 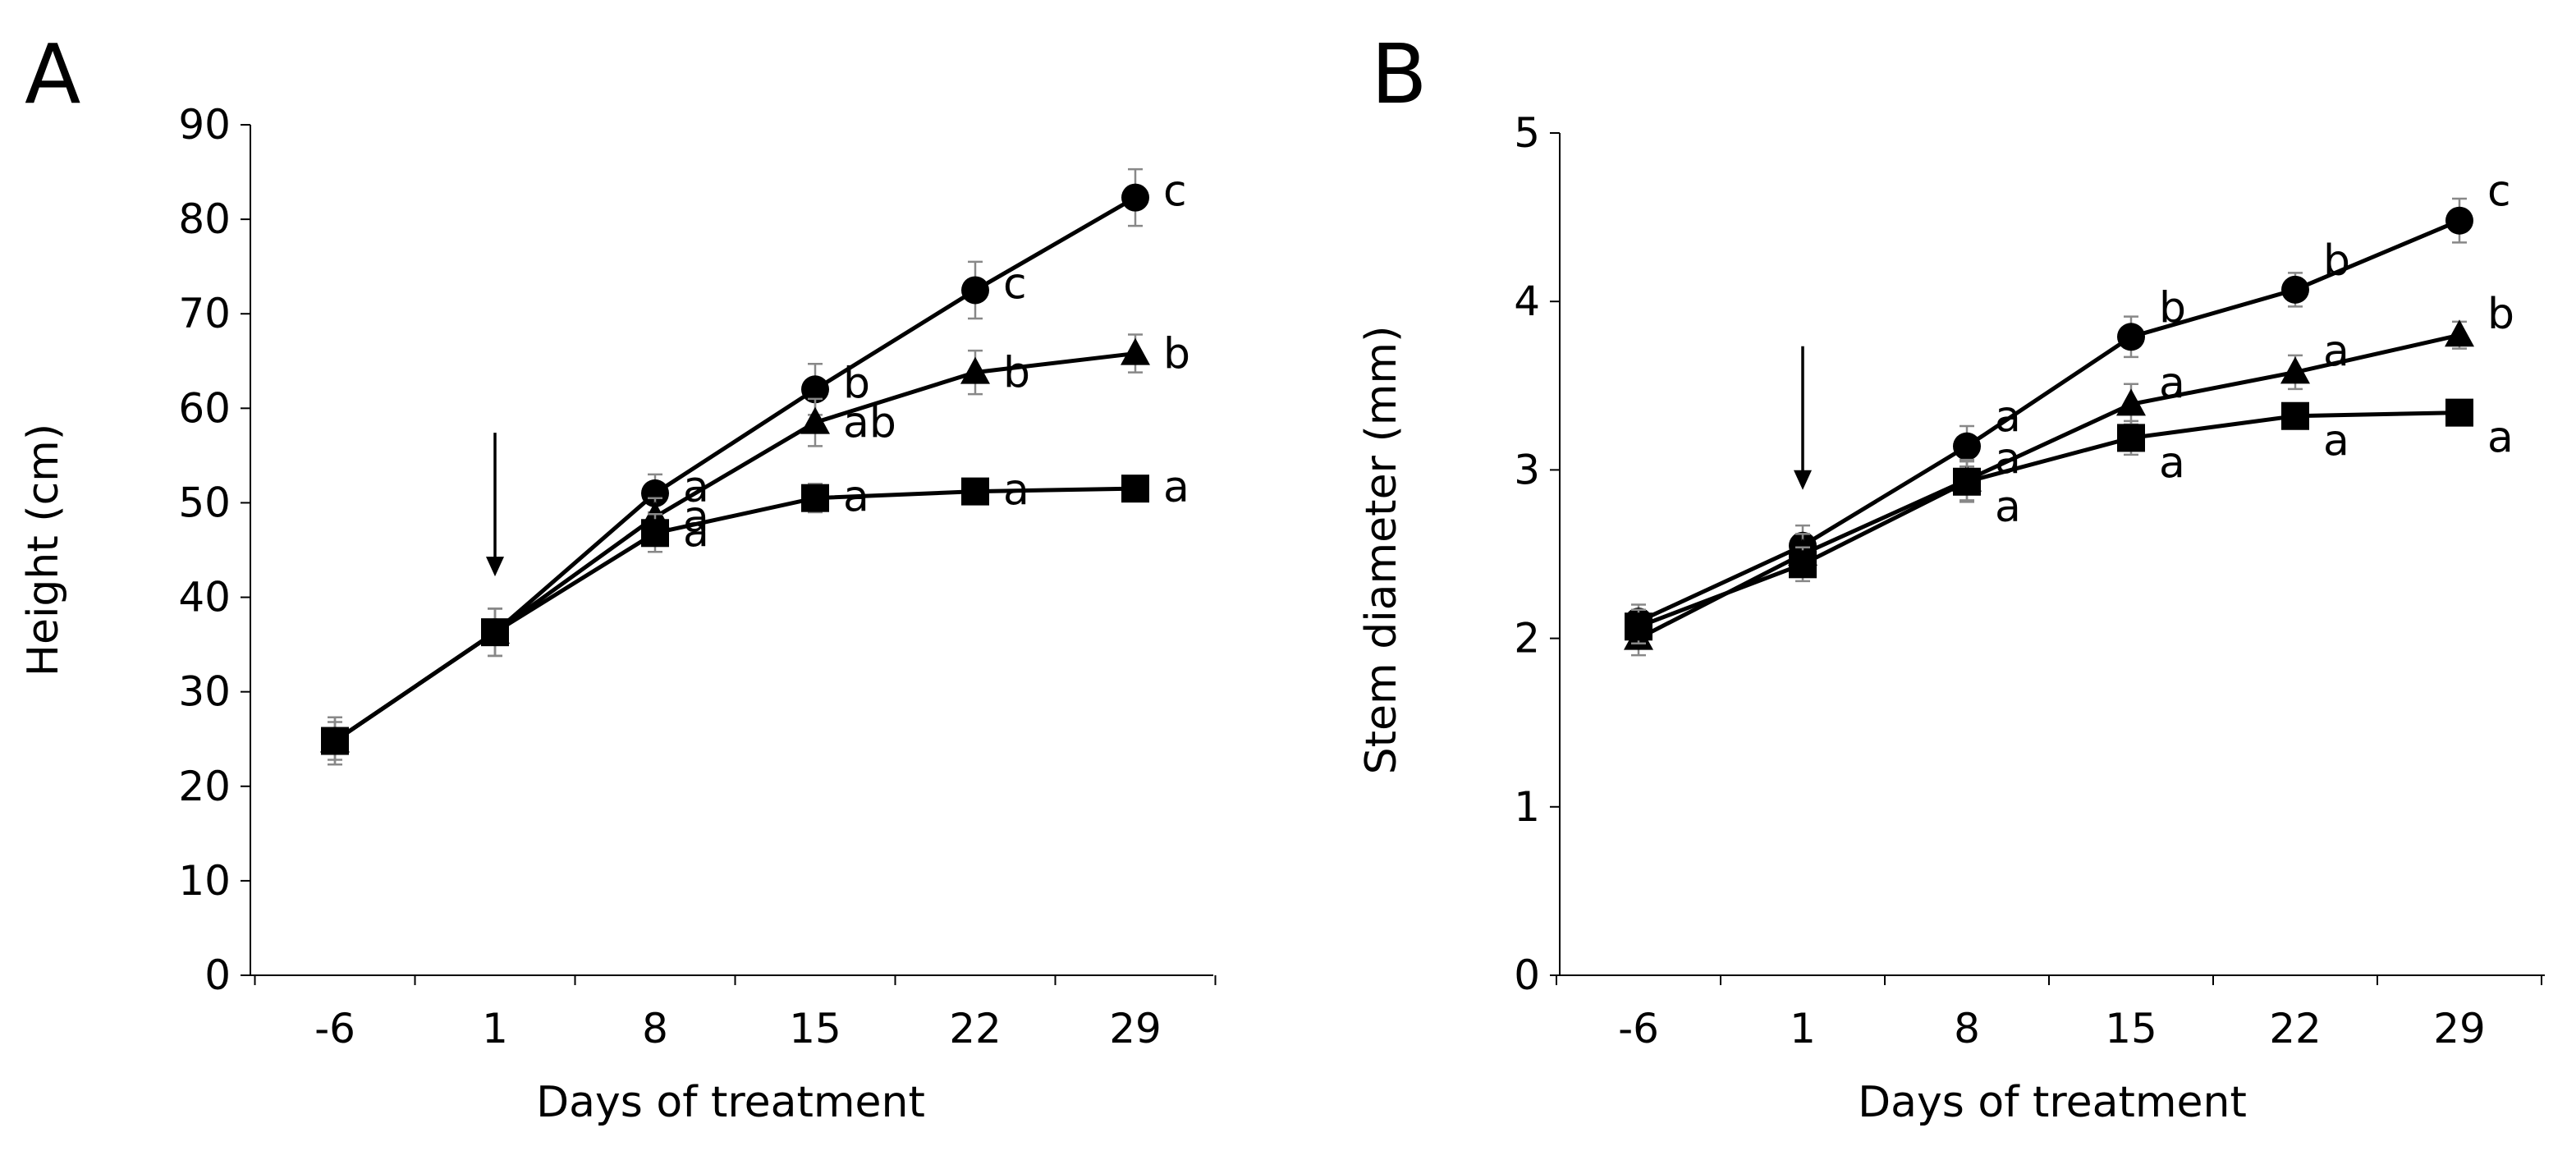 What do you see at coordinates (205, 408) in the screenshot?
I see `y-tick-label: 60` at bounding box center [205, 408].